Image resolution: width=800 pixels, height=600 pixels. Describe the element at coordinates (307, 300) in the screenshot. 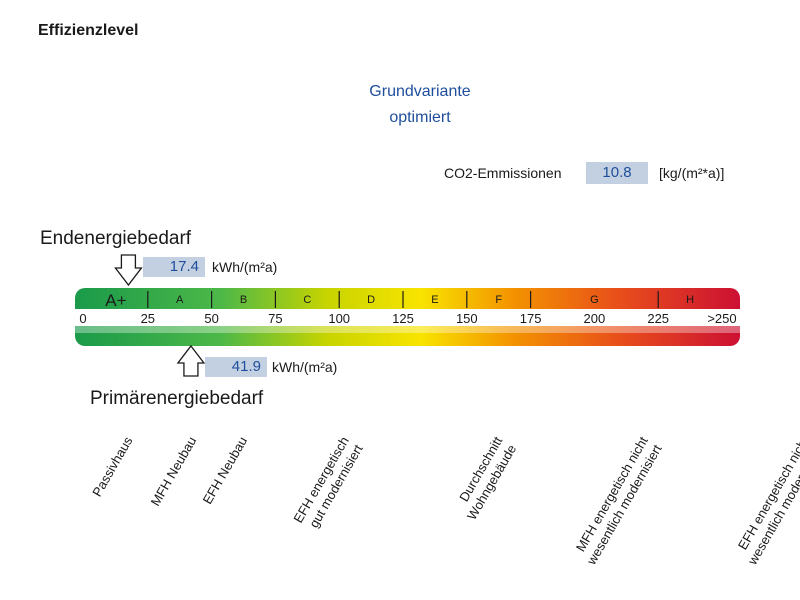

I see `class-label: C` at that location.